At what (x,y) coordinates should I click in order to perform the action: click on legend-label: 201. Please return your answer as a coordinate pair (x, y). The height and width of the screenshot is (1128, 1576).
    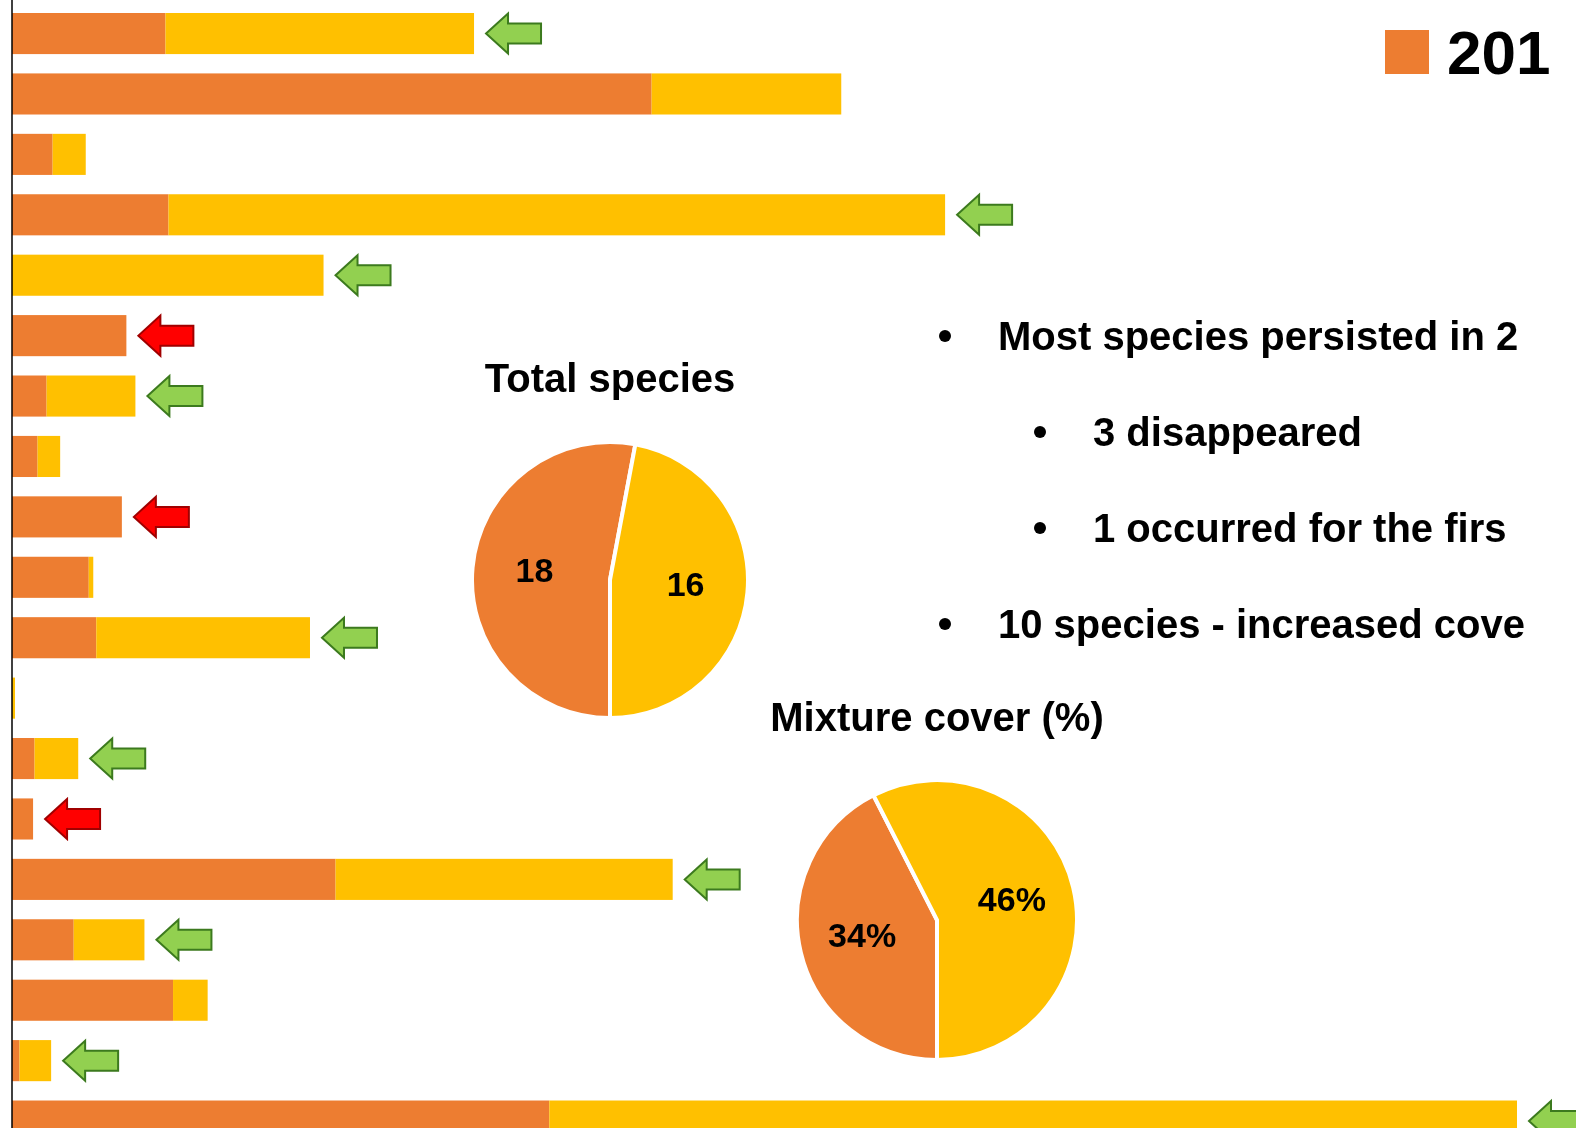
    Looking at the image, I should click on (1499, 52).